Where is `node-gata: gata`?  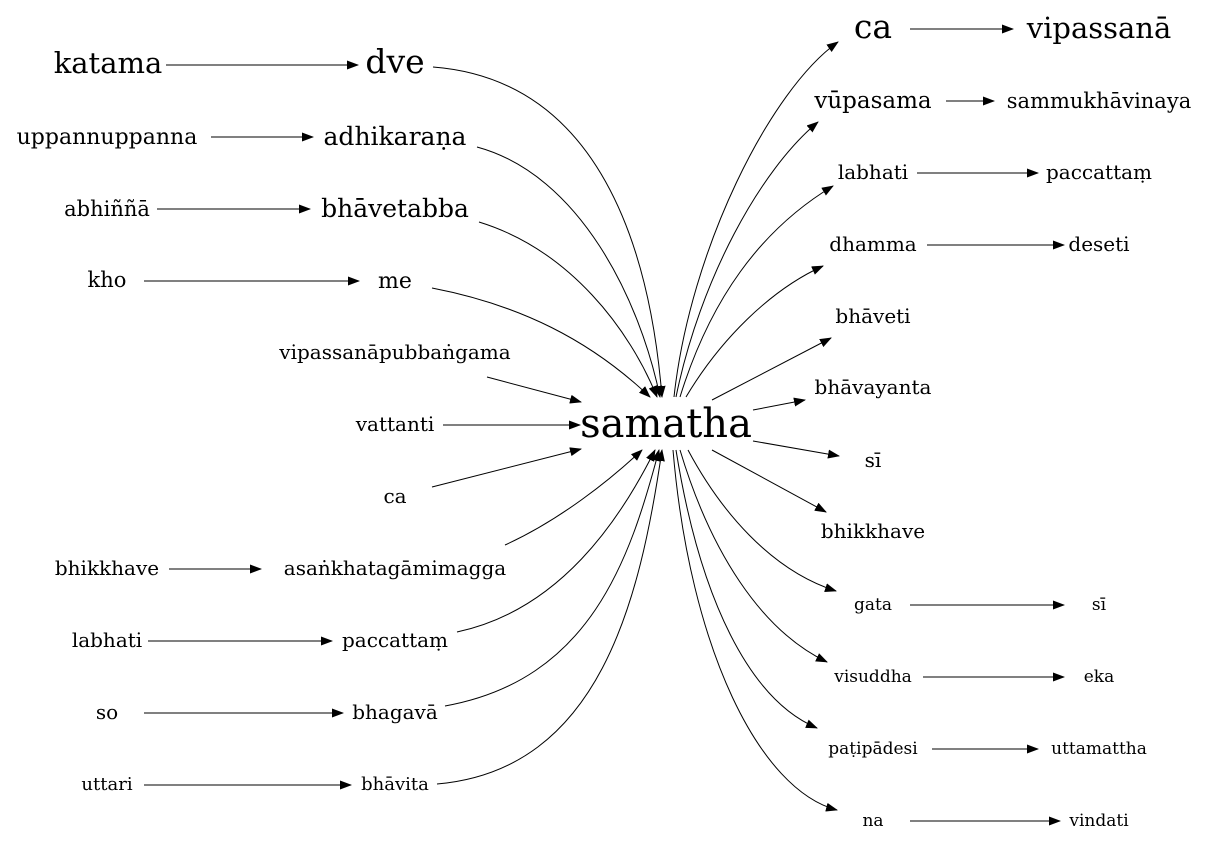 node-gata: gata is located at coordinates (873, 605).